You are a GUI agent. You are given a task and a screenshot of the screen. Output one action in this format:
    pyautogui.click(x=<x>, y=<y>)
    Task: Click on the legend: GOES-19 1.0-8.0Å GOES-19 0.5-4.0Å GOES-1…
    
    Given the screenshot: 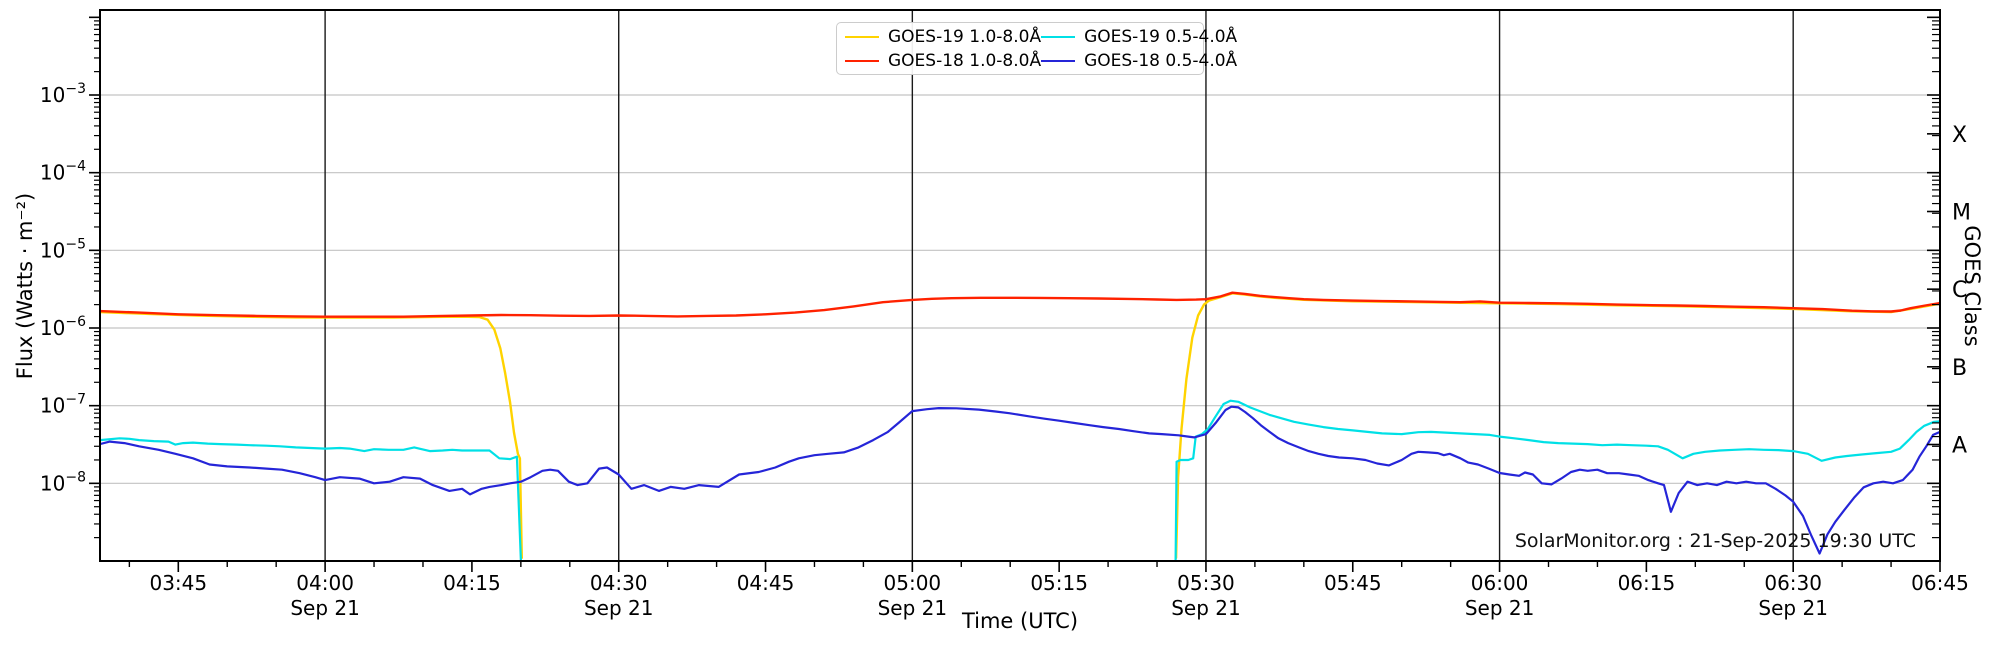 What is the action you would take?
    pyautogui.click(x=1036, y=48)
    